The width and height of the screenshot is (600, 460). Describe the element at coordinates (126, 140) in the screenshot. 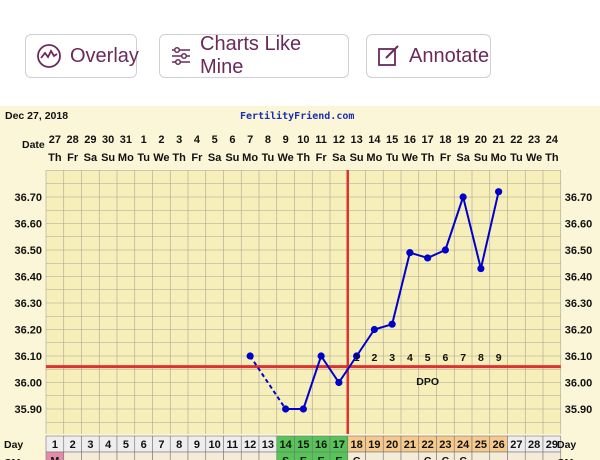

I see `date-label: 31` at that location.